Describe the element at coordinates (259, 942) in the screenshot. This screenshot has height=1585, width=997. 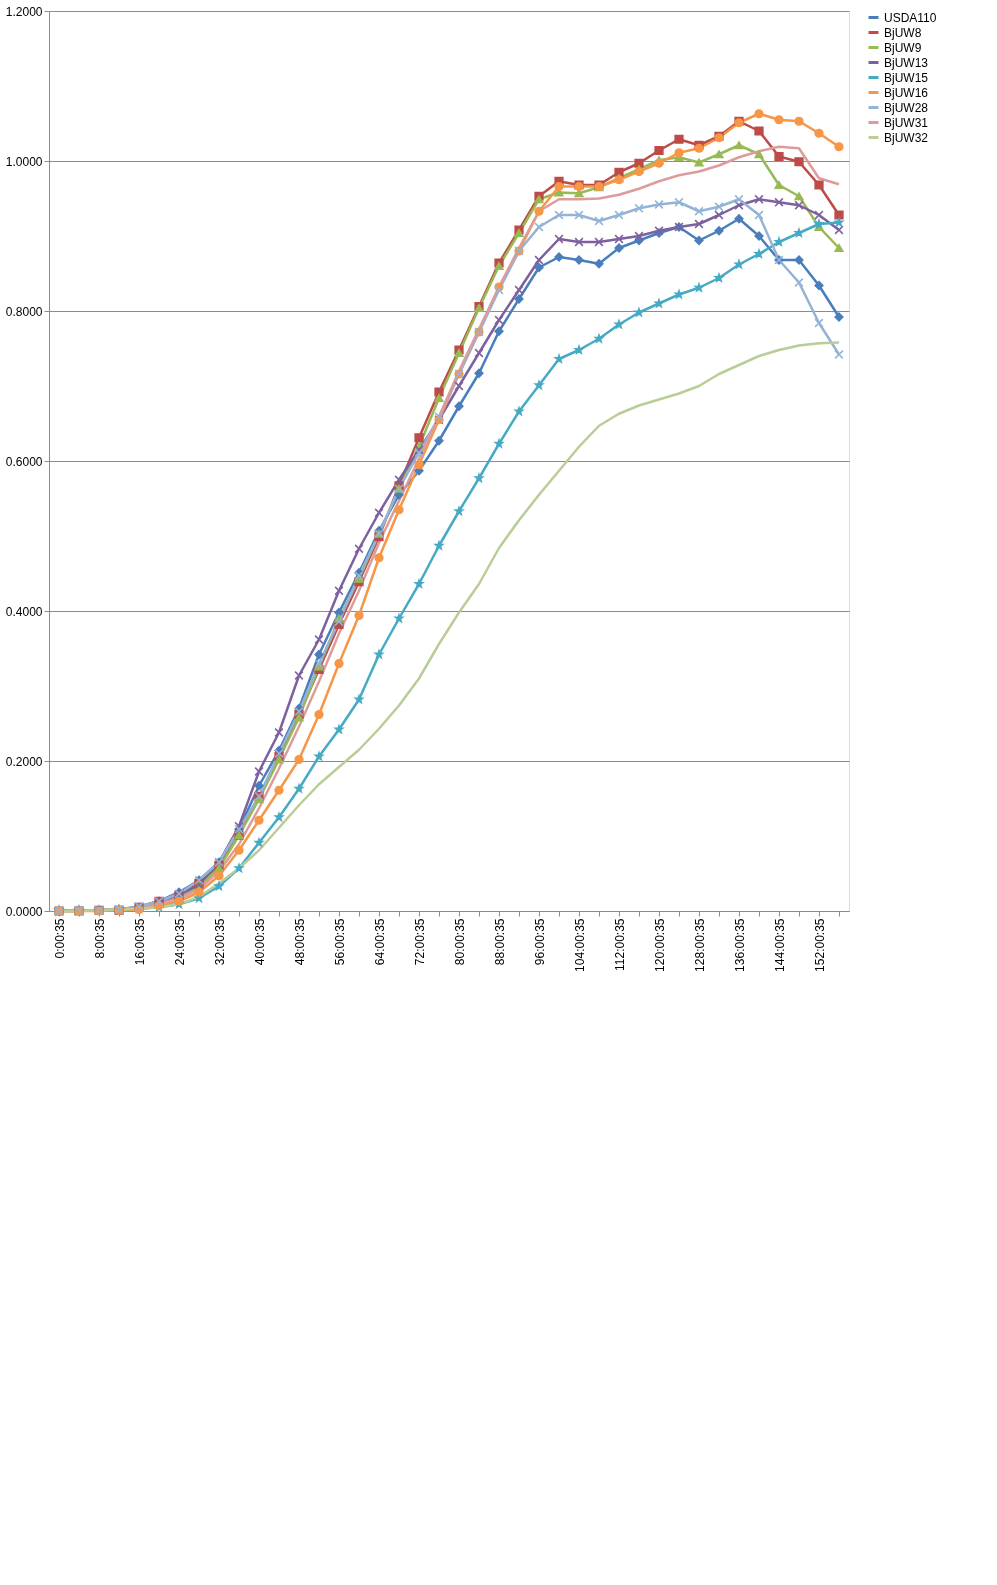
I see `x-tick-label: 40:00:35` at that location.